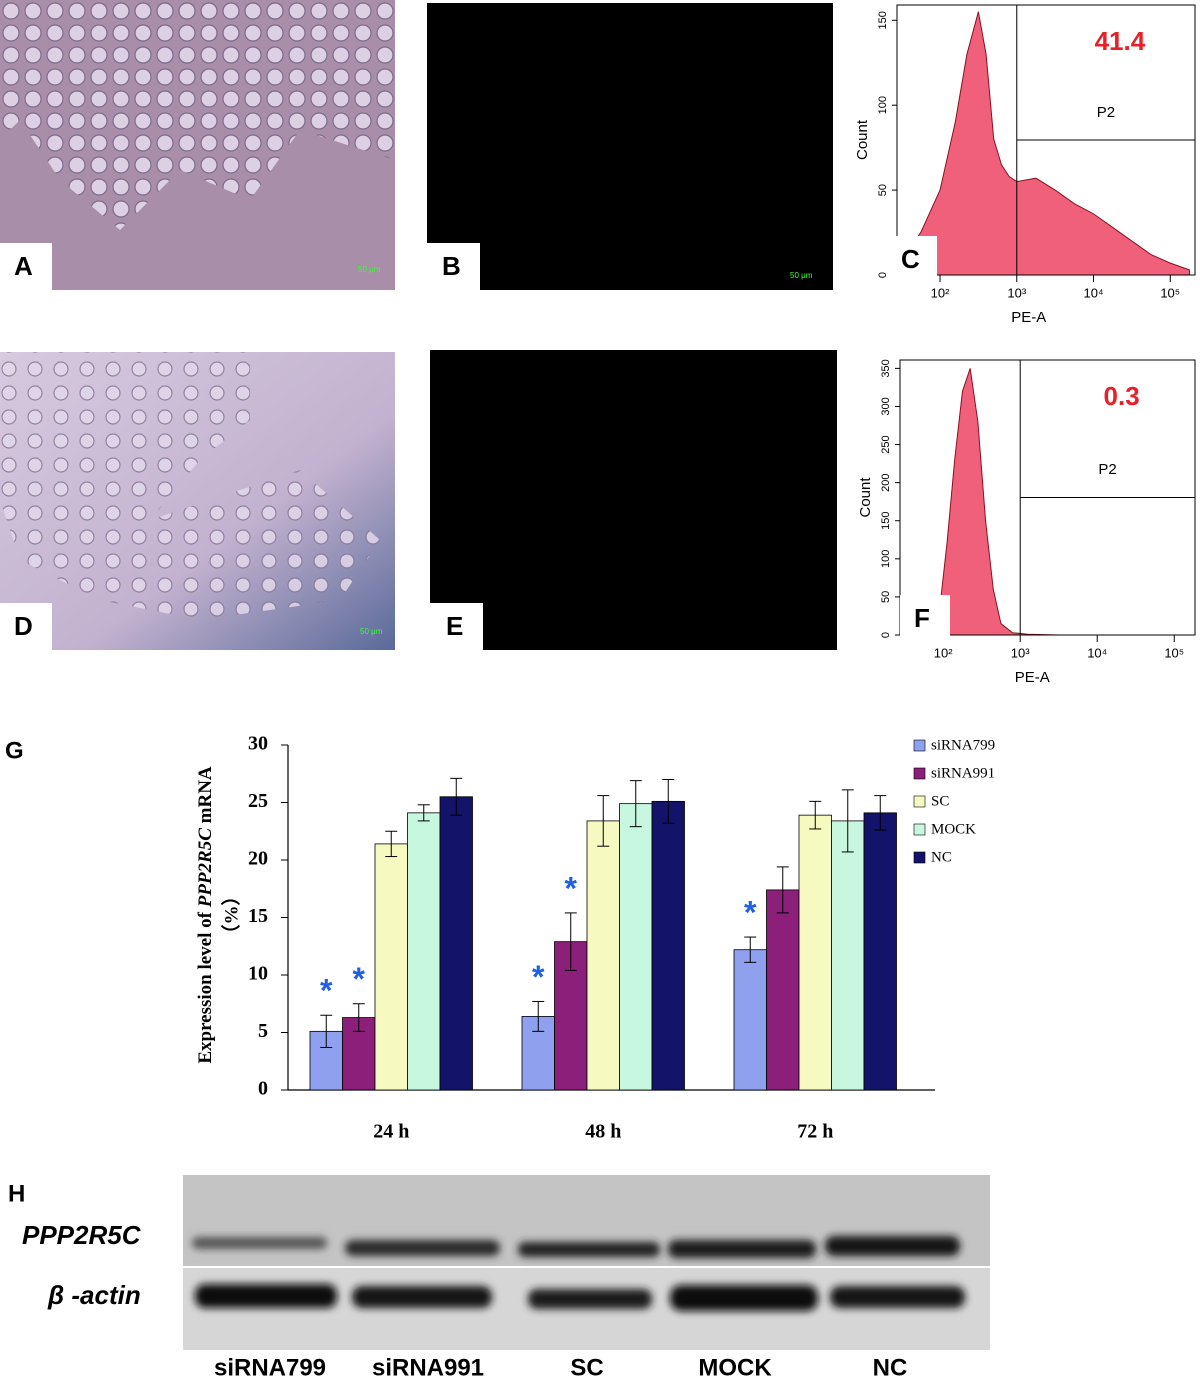 This screenshot has height=1391, width=1200. I want to click on blot-bands, so click(578, 1273).